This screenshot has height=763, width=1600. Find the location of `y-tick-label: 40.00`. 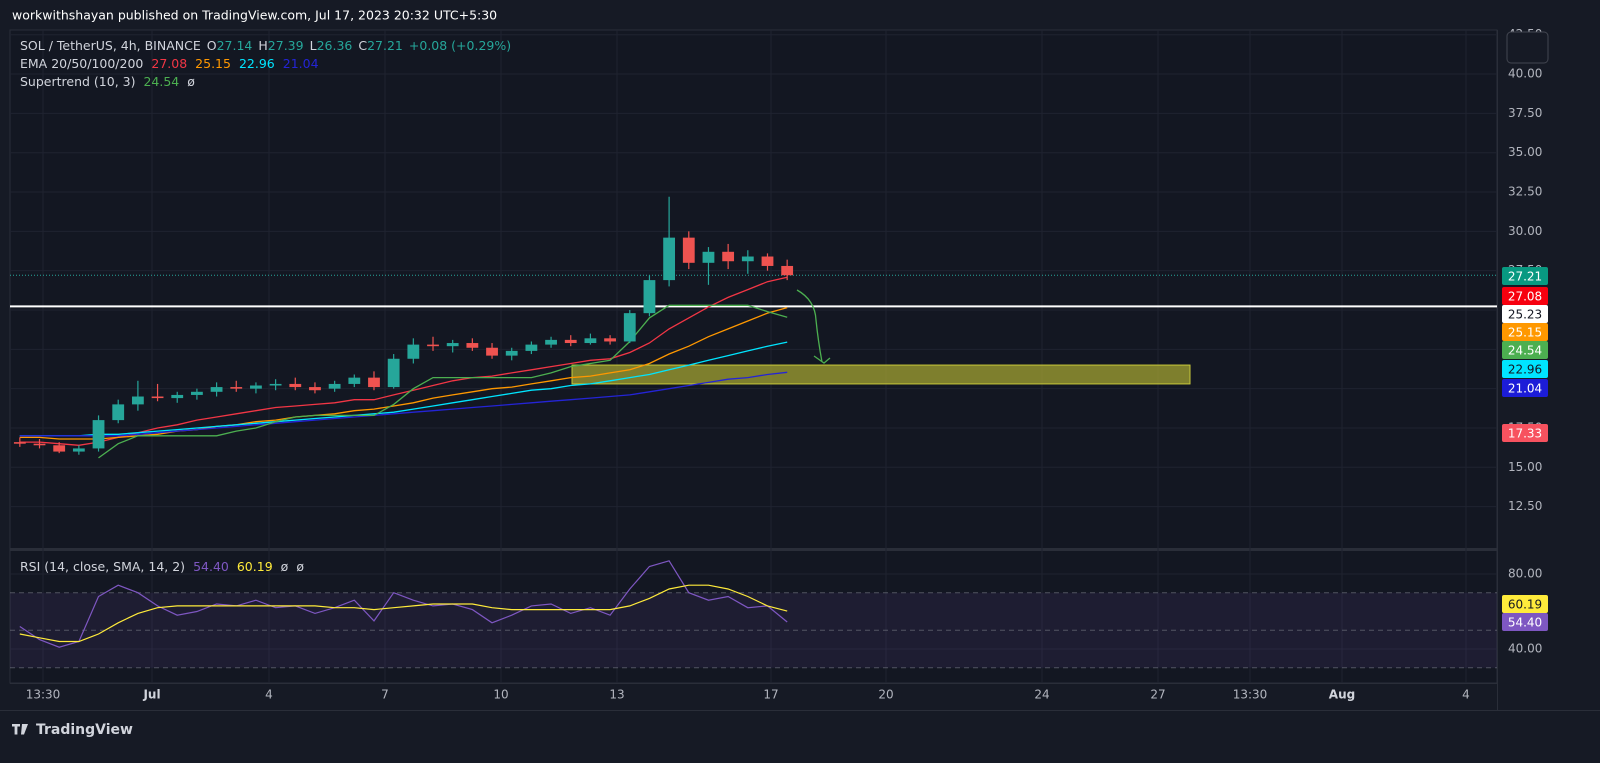

y-tick-label: 40.00 is located at coordinates (1525, 74).